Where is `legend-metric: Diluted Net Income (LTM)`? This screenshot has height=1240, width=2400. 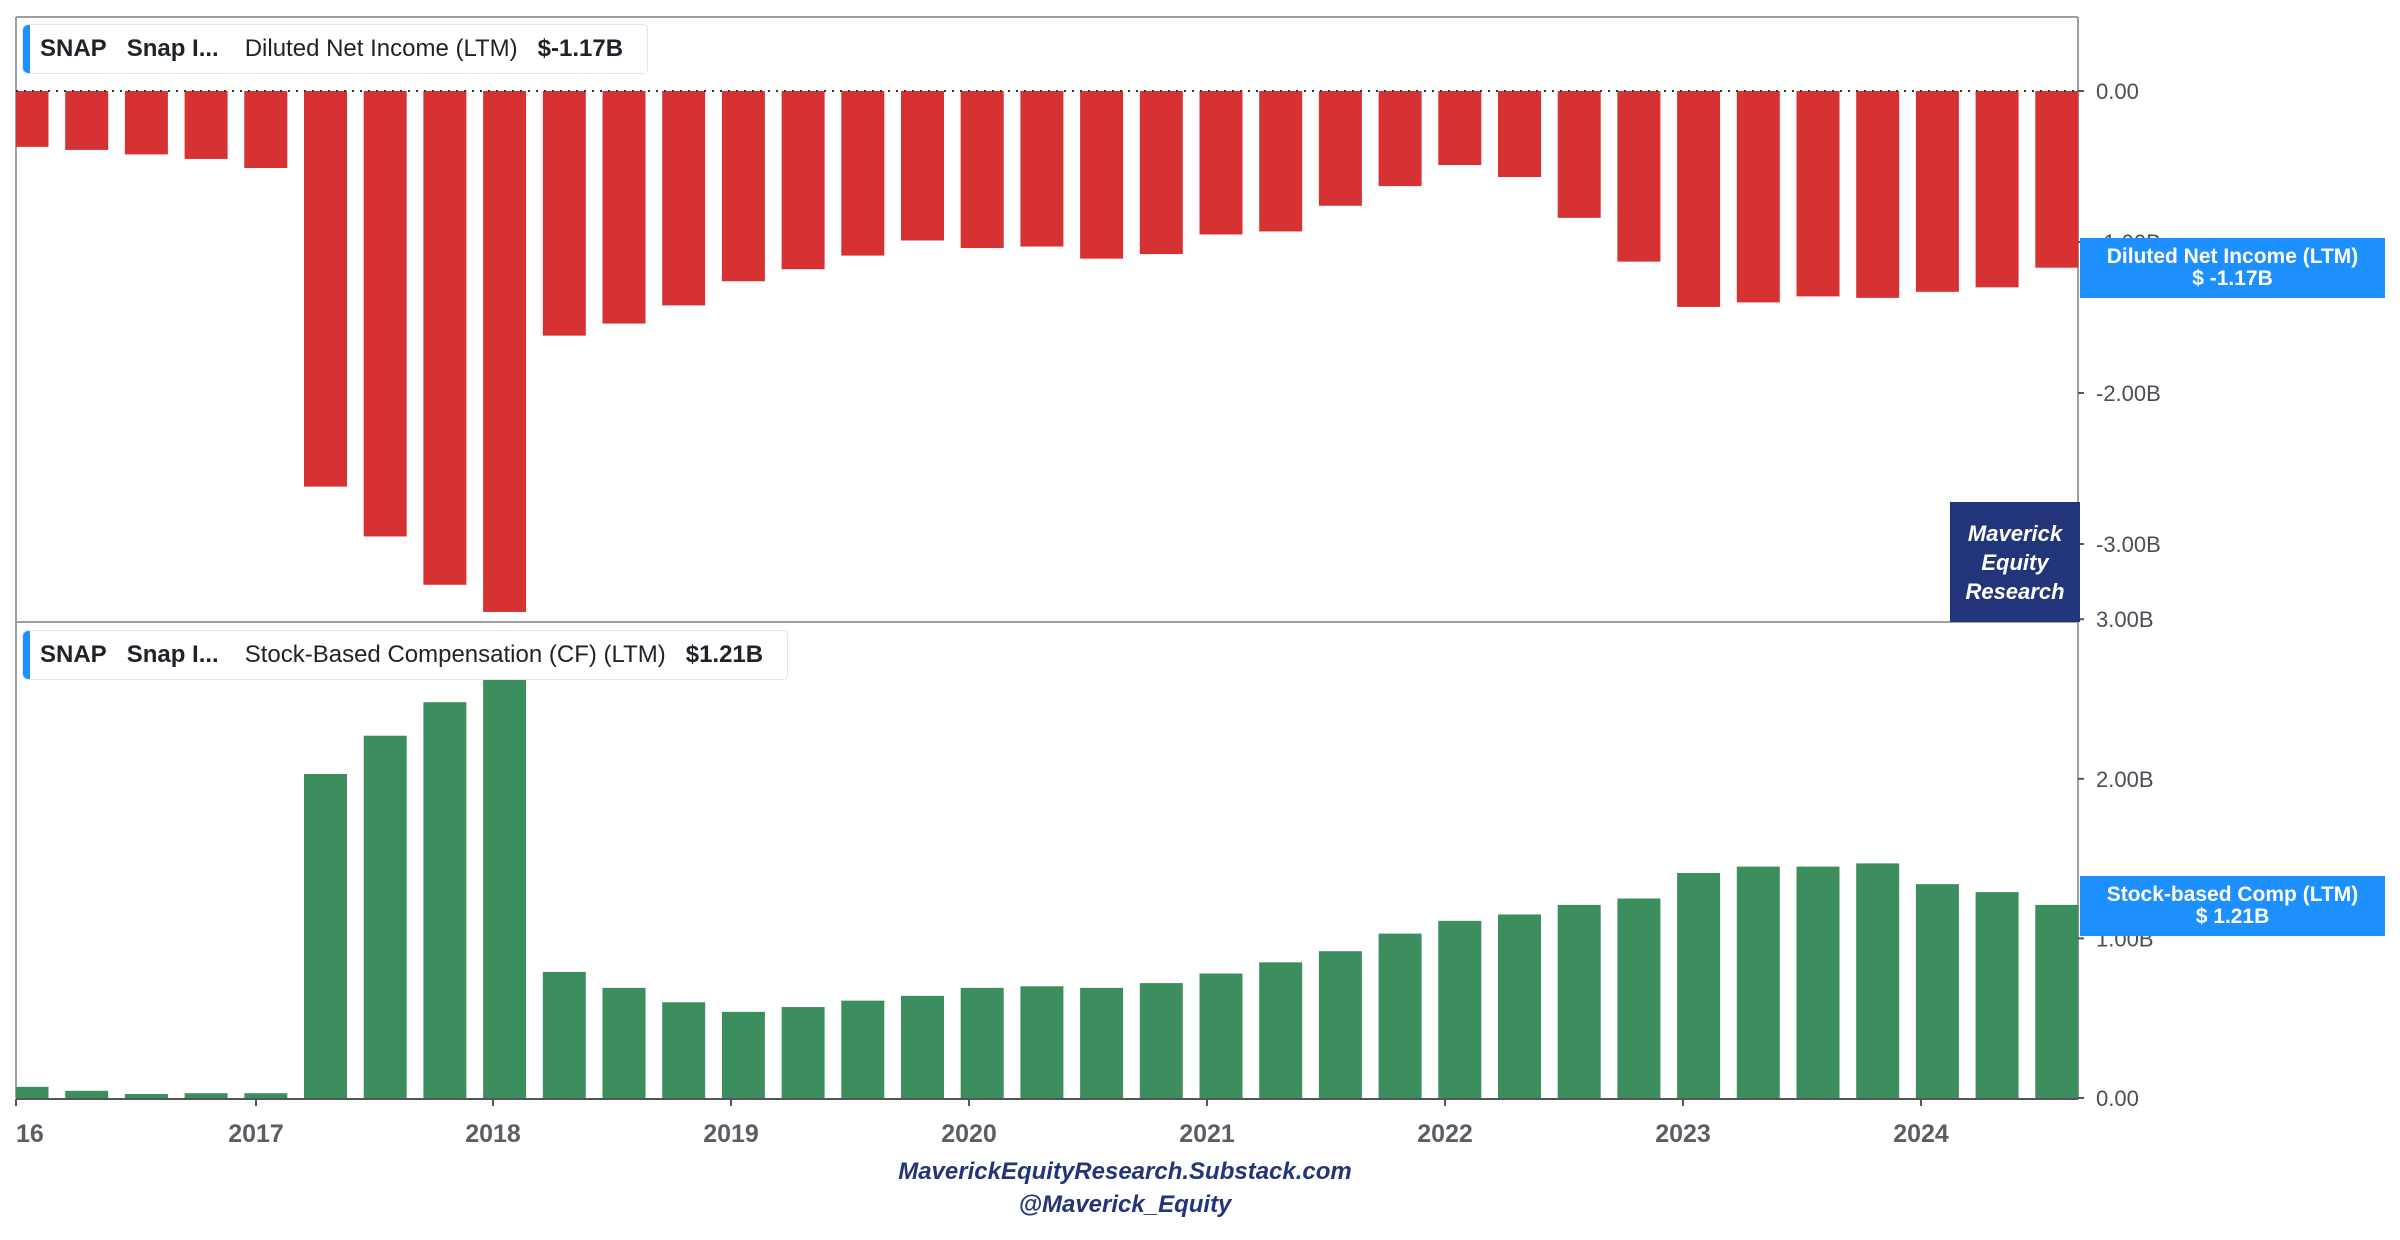 legend-metric: Diluted Net Income (LTM) is located at coordinates (381, 48).